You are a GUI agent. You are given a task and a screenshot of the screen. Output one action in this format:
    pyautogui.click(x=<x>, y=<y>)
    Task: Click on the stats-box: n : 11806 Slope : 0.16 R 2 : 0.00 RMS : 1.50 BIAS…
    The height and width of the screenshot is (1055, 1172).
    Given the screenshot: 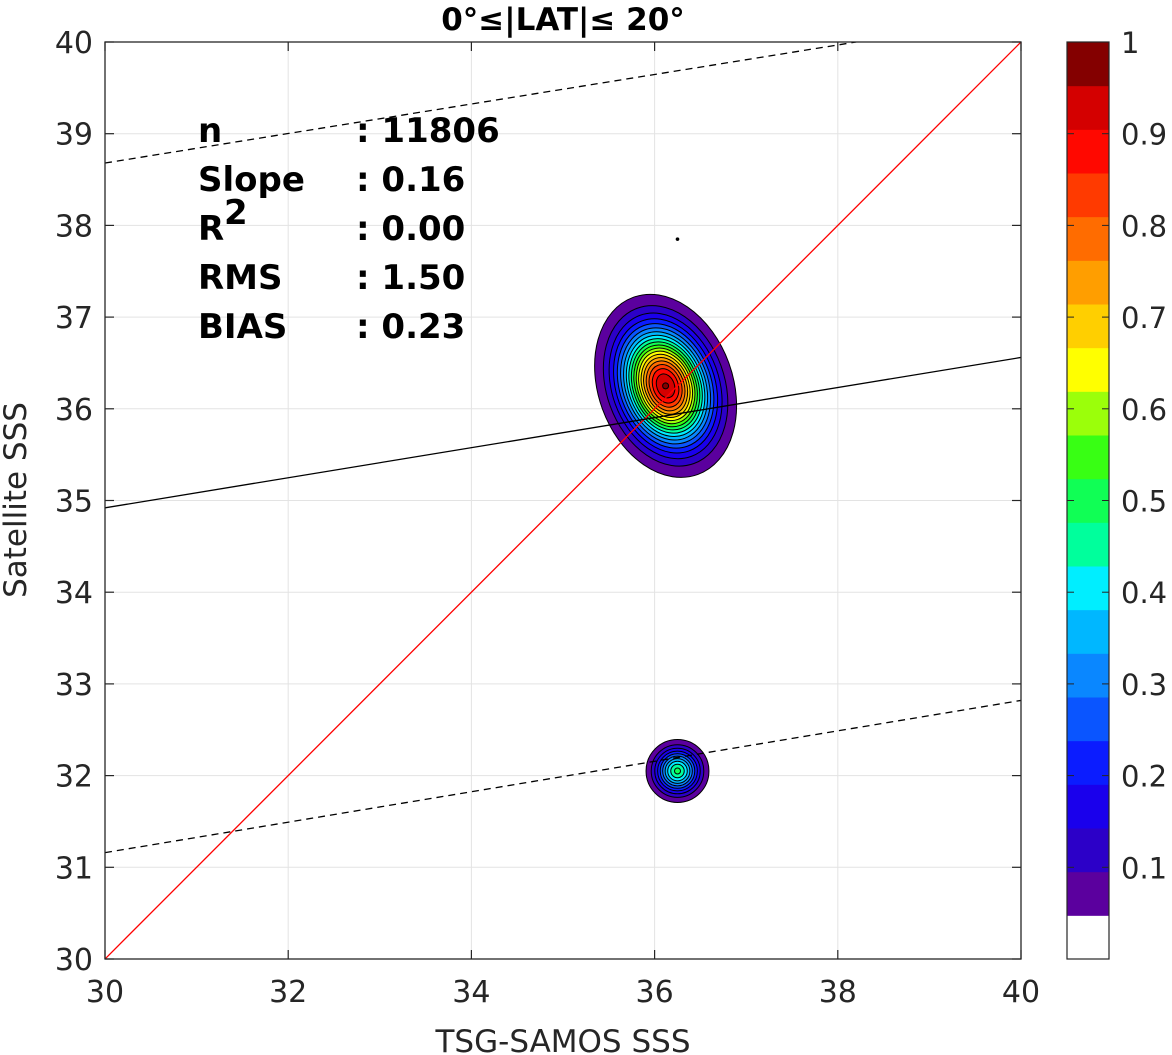 What is the action you would take?
    pyautogui.click(x=349, y=229)
    